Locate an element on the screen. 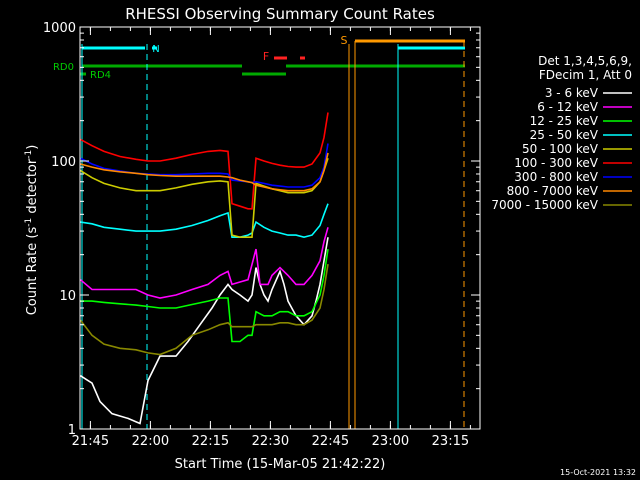 The height and width of the screenshot is (480, 640). legend-entry-label: 25 - 50 keV is located at coordinates (564, 135).